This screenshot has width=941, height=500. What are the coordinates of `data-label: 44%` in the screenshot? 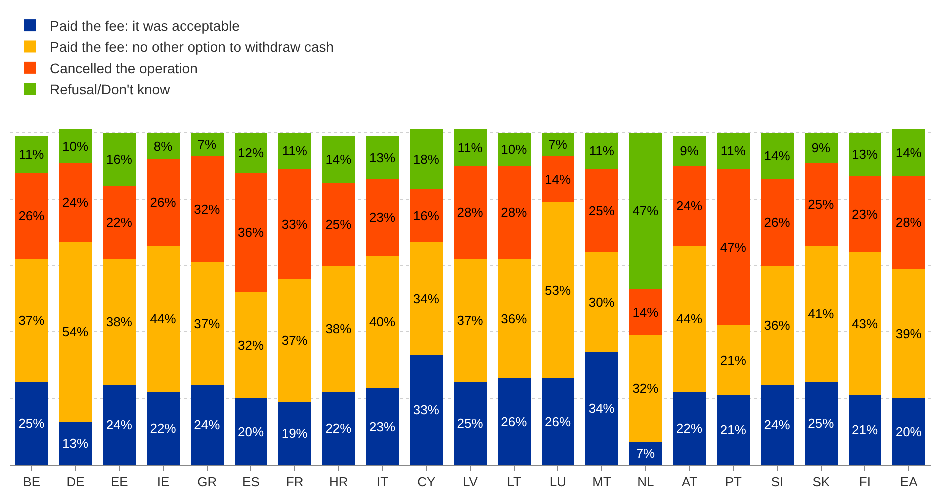 It's located at (690, 318).